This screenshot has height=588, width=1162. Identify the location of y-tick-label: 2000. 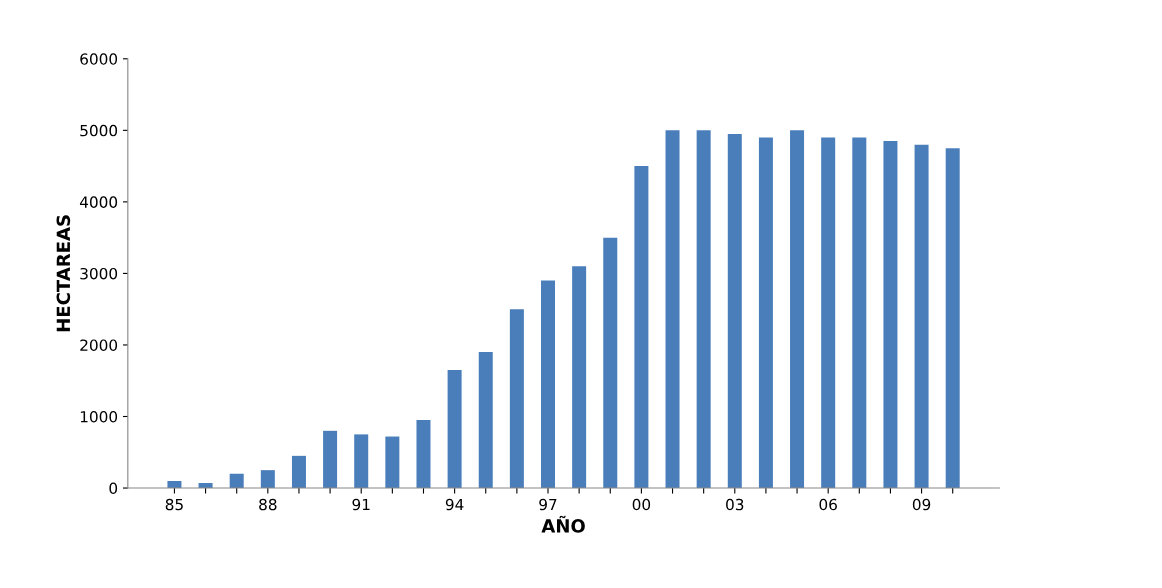
(99, 345).